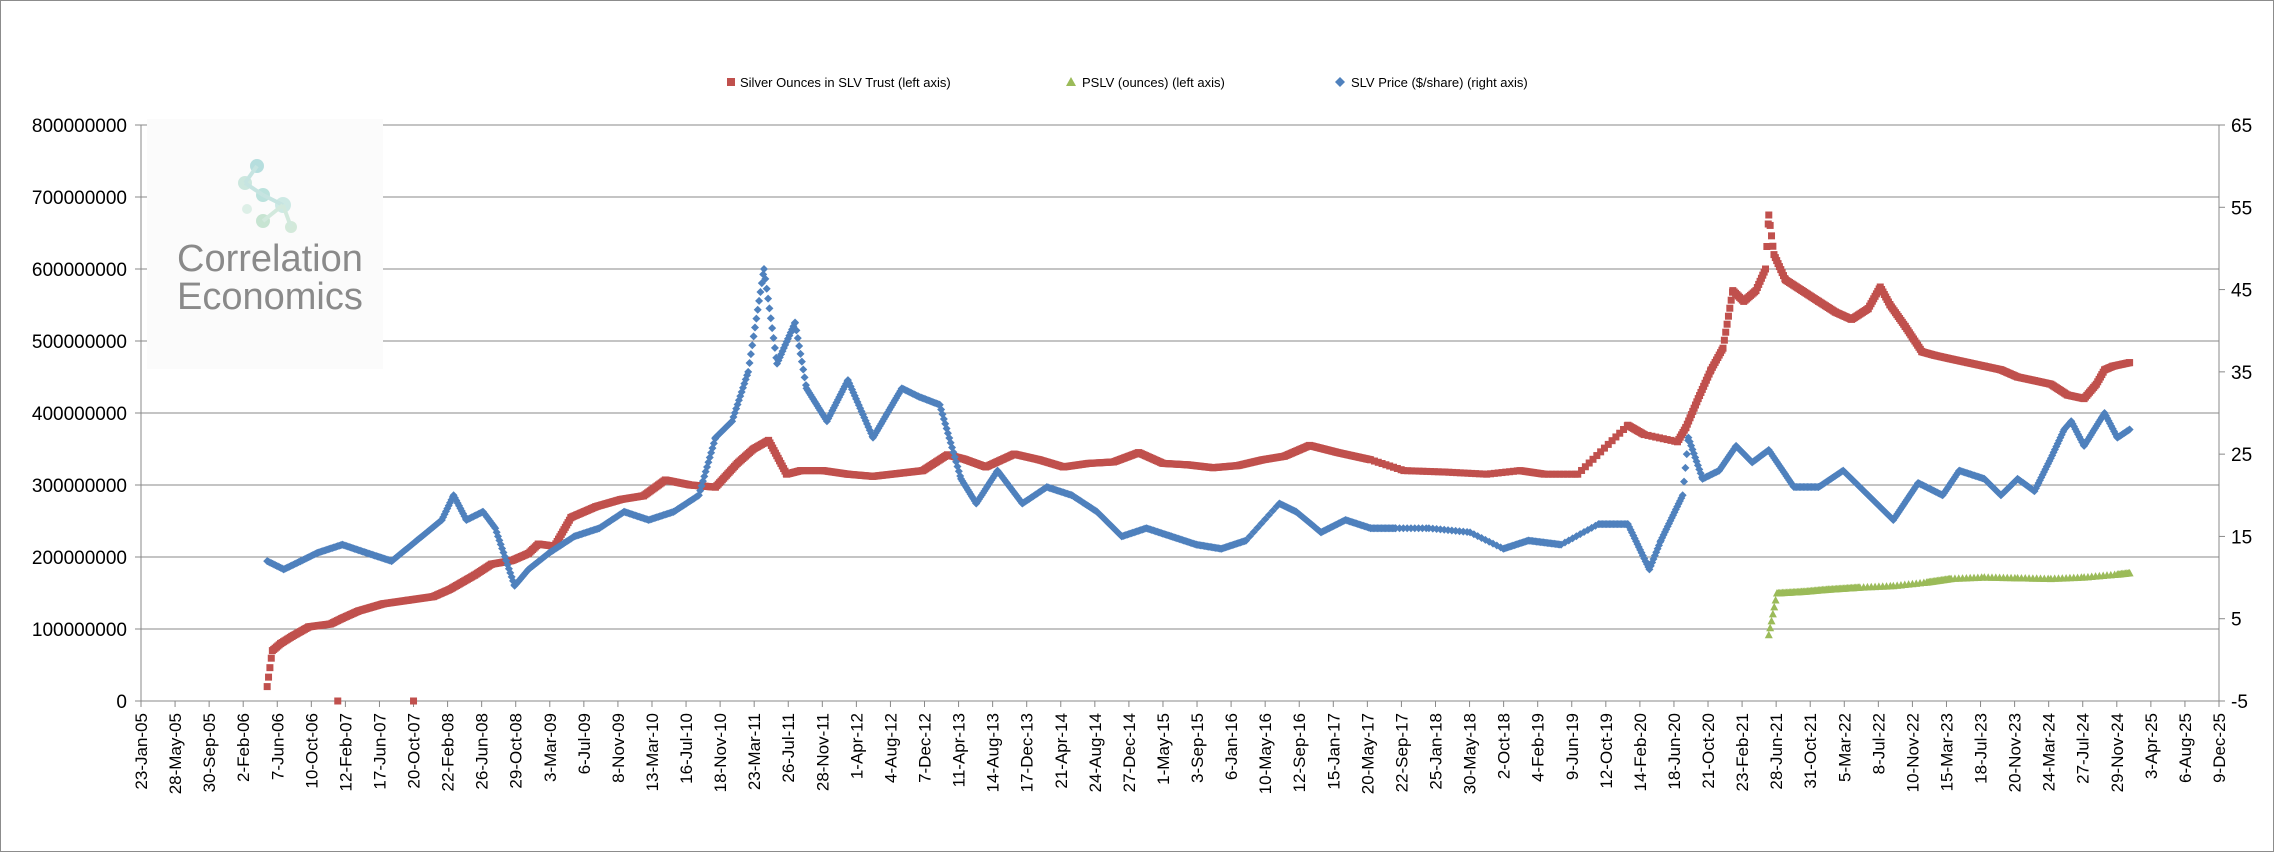 The image size is (2274, 852). I want to click on x-tick-label: 20-Nov-23, so click(2015, 752).